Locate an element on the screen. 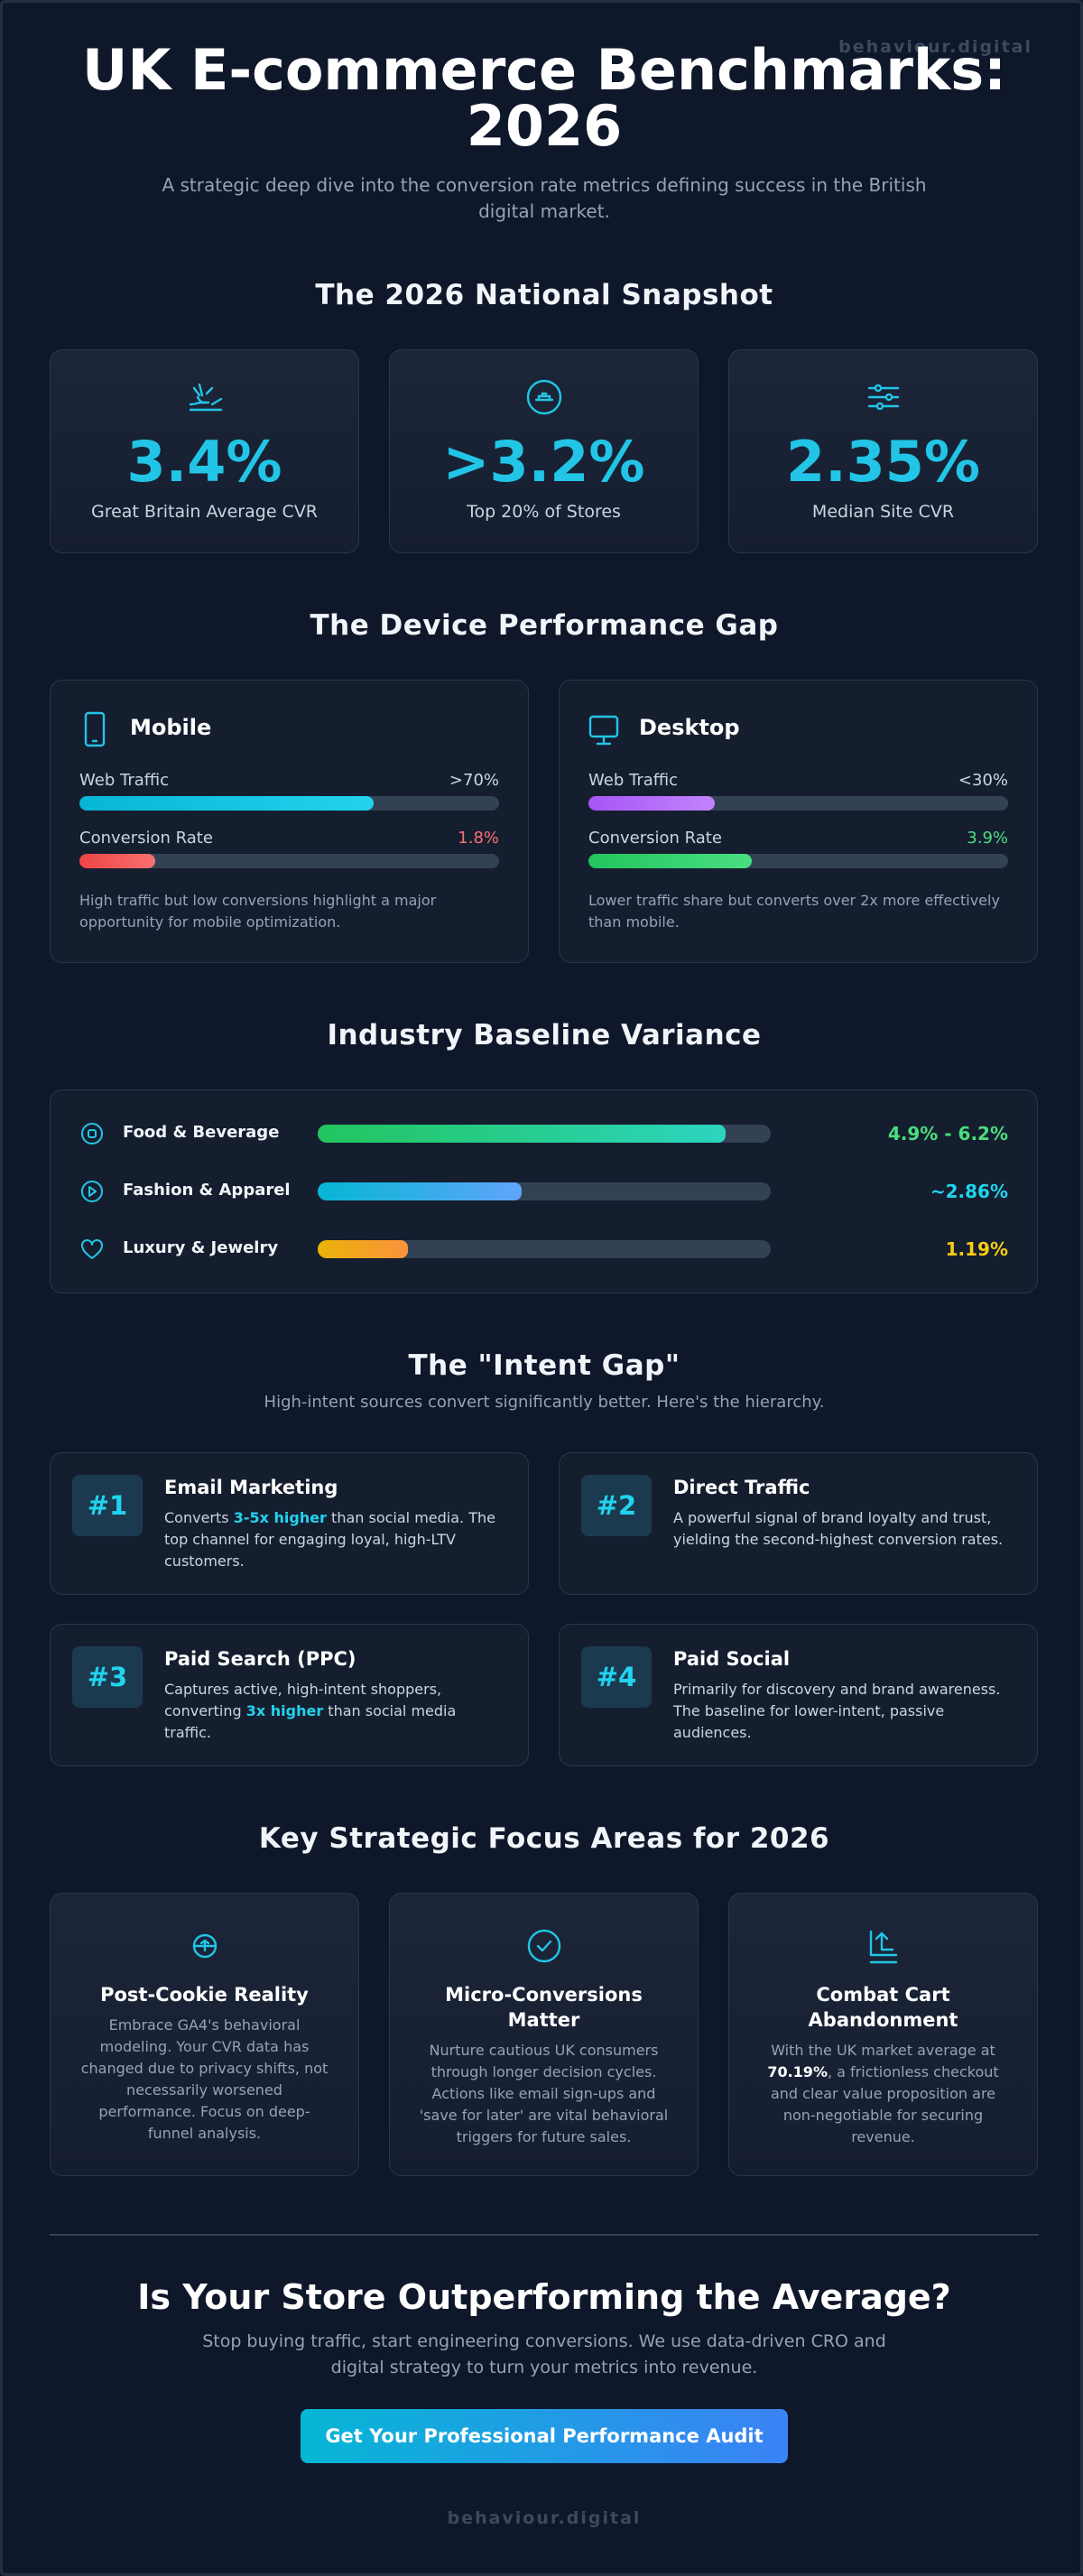  device-gap-title: The Device Performance Gap is located at coordinates (544, 625).